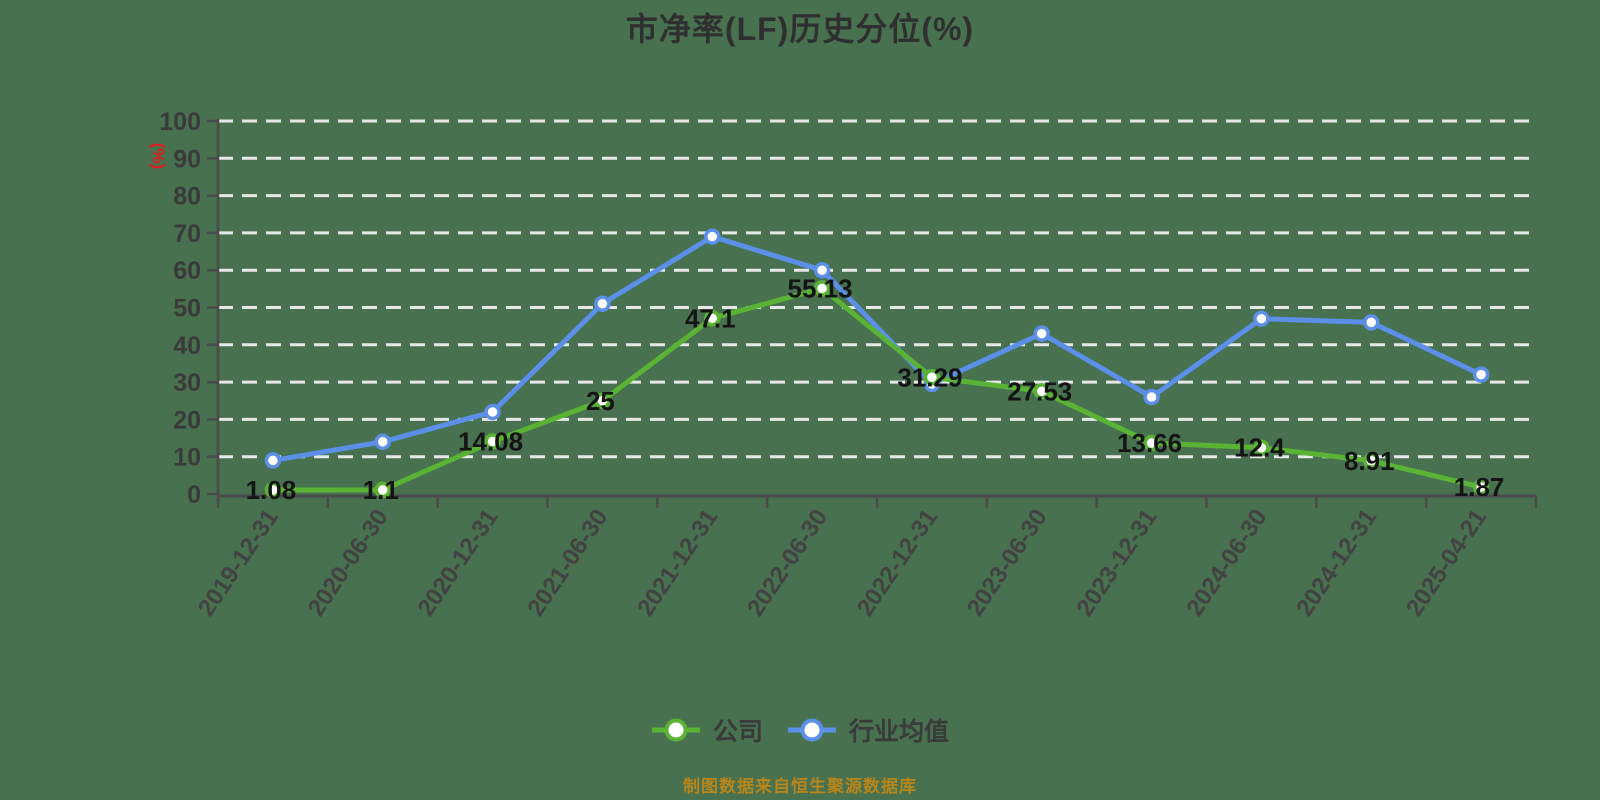 This screenshot has width=1600, height=800. What do you see at coordinates (187, 234) in the screenshot?
I see `y-tick-label-70: 70` at bounding box center [187, 234].